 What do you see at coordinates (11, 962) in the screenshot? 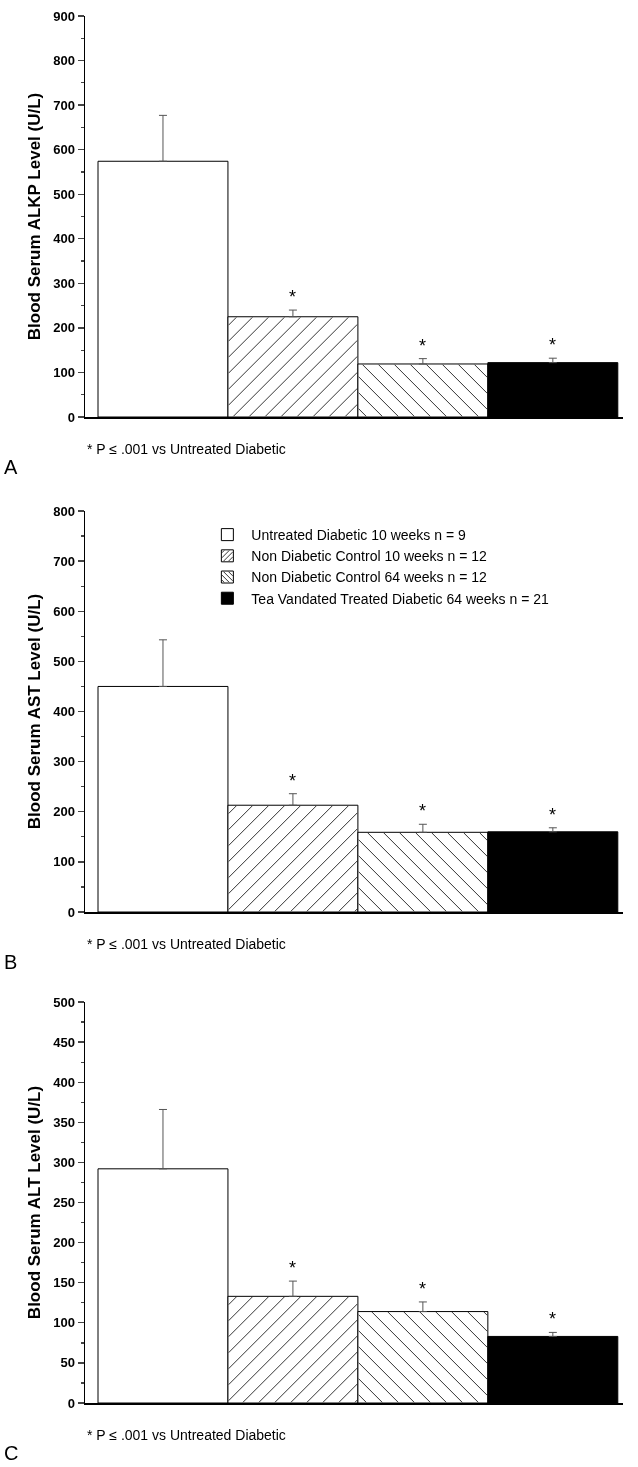
I see `text: B` at bounding box center [11, 962].